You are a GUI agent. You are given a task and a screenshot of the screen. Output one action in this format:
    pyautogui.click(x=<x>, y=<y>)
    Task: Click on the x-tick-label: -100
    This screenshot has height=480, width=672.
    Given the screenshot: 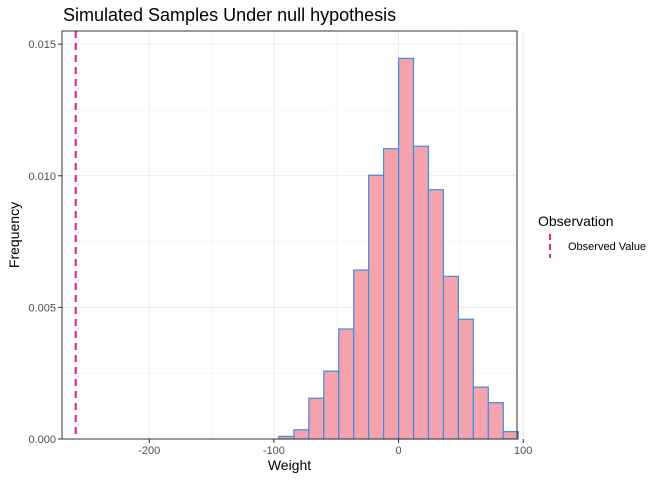 What is the action you would take?
    pyautogui.click(x=274, y=451)
    